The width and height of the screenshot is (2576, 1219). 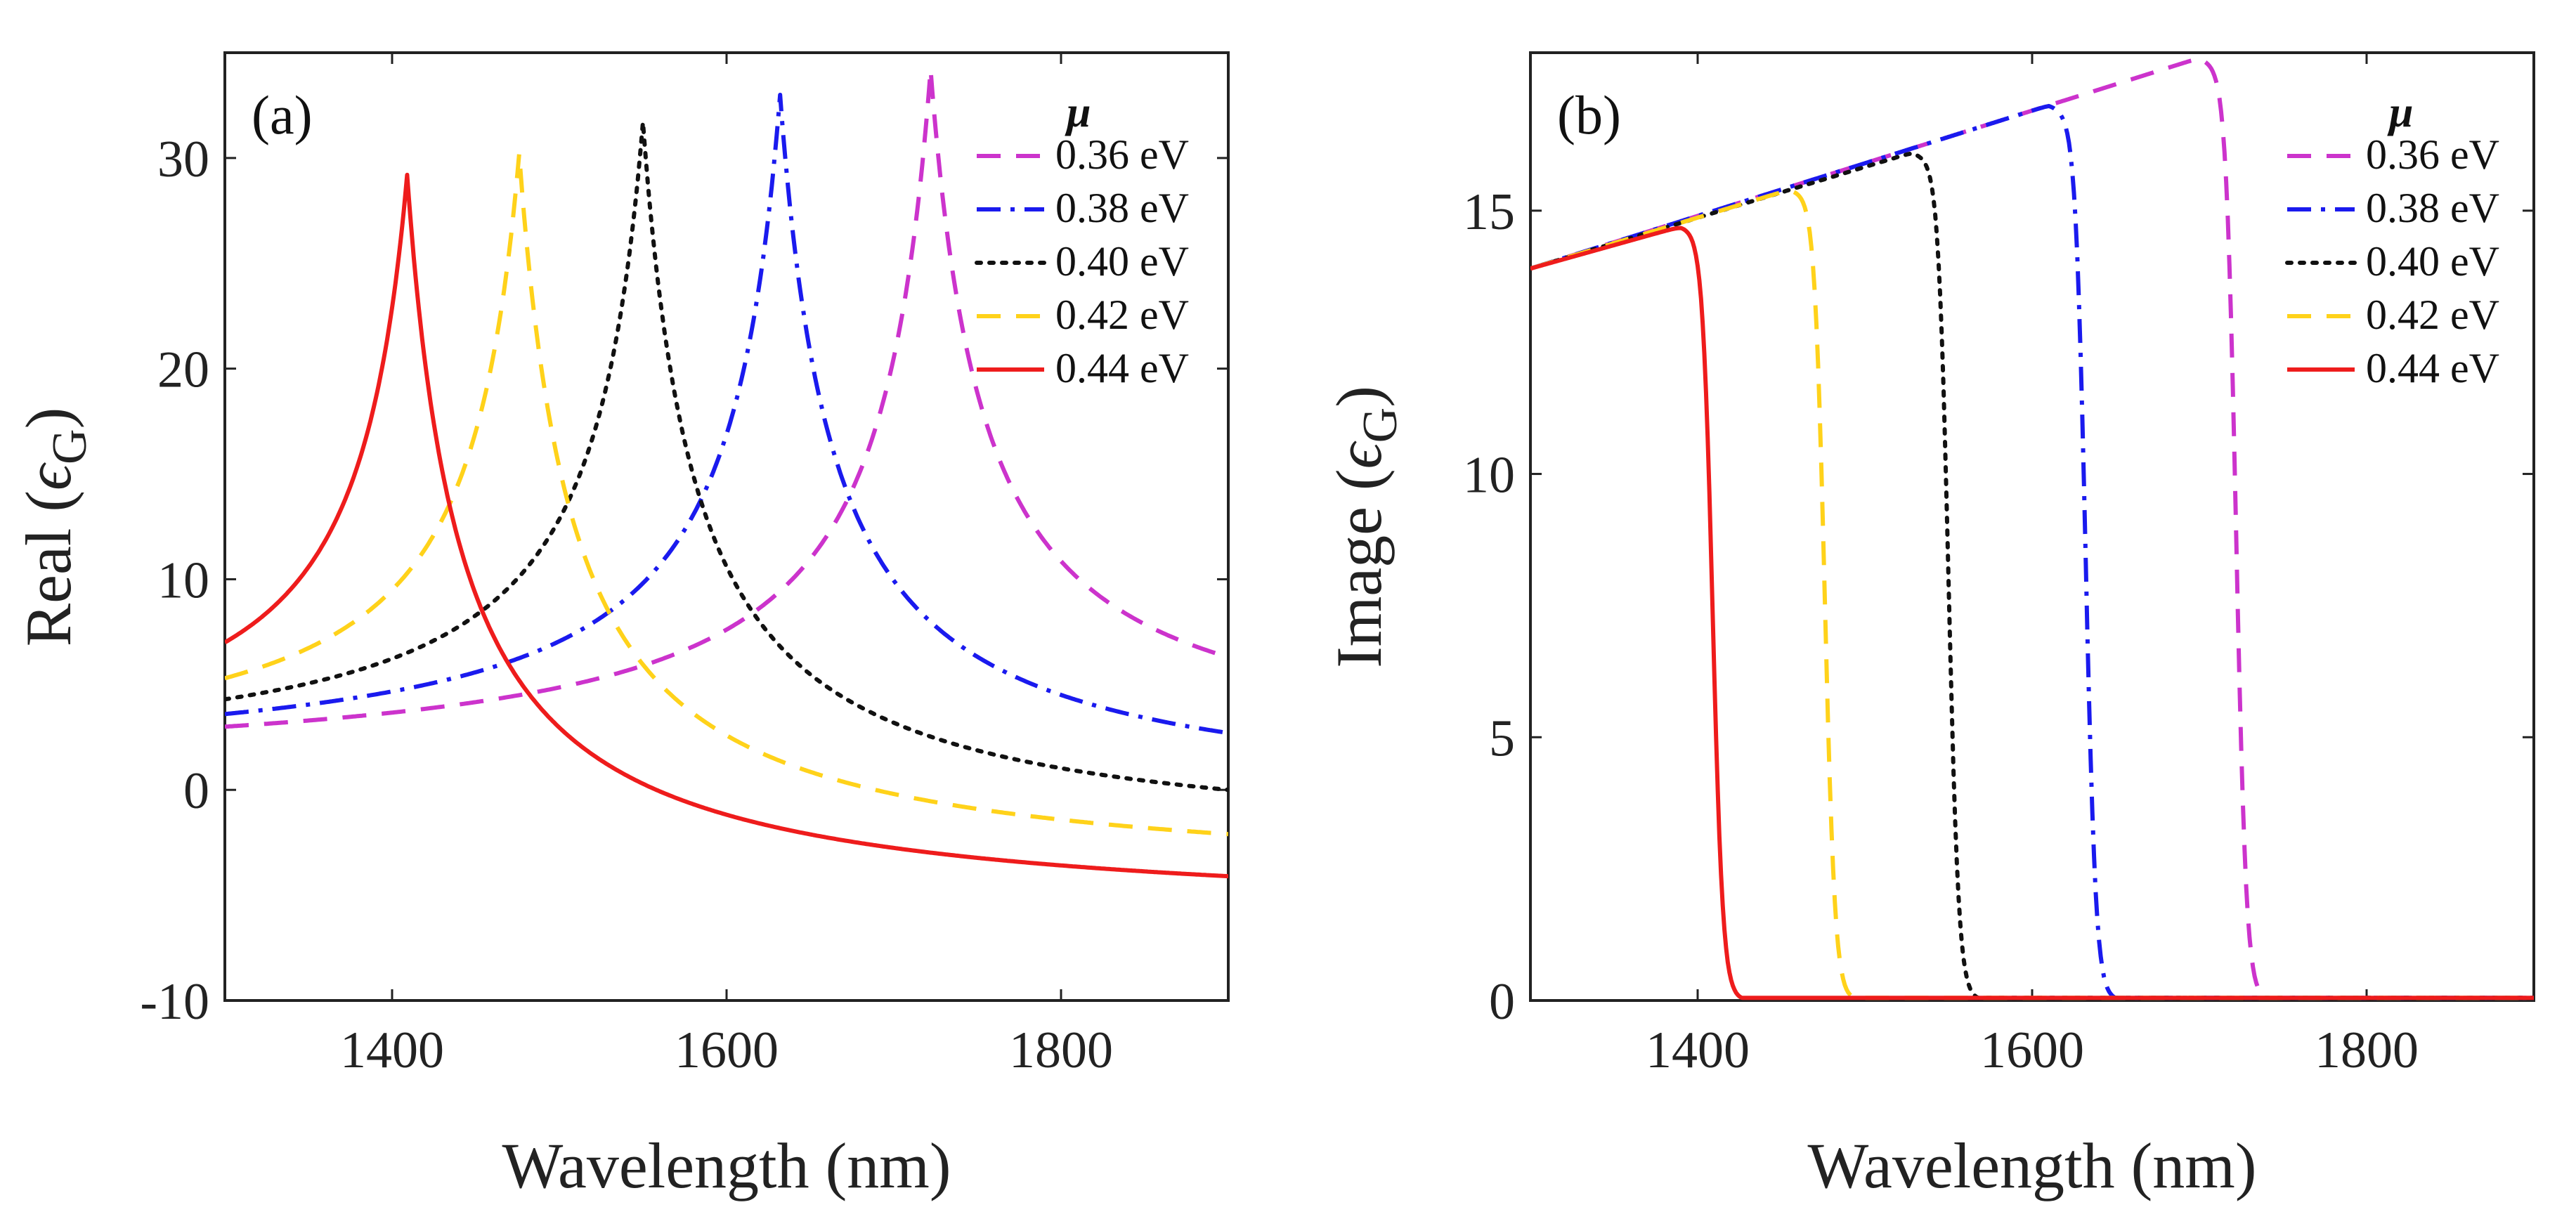 What do you see at coordinates (183, 580) in the screenshot?
I see `panel-a-y-tick-label: 10` at bounding box center [183, 580].